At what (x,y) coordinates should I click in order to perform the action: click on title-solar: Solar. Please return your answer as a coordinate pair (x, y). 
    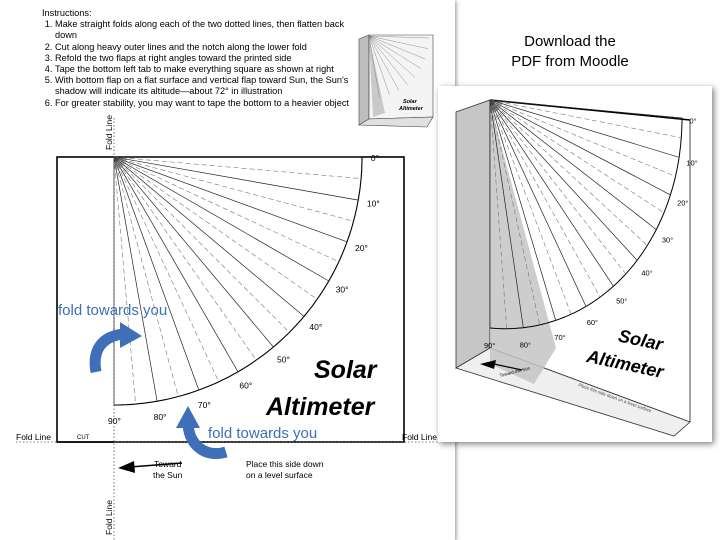
    Looking at the image, I should click on (345, 370).